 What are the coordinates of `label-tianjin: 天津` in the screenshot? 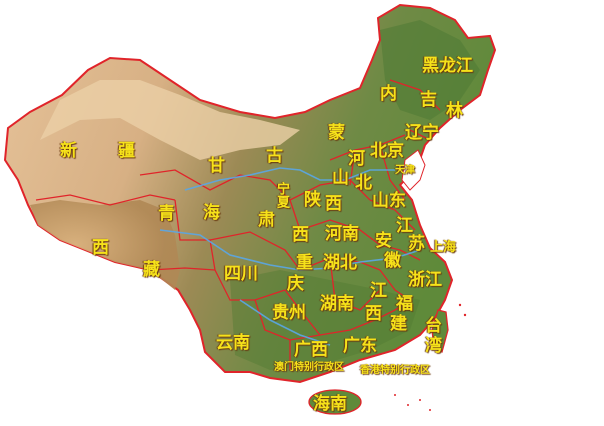 It's located at (405, 170).